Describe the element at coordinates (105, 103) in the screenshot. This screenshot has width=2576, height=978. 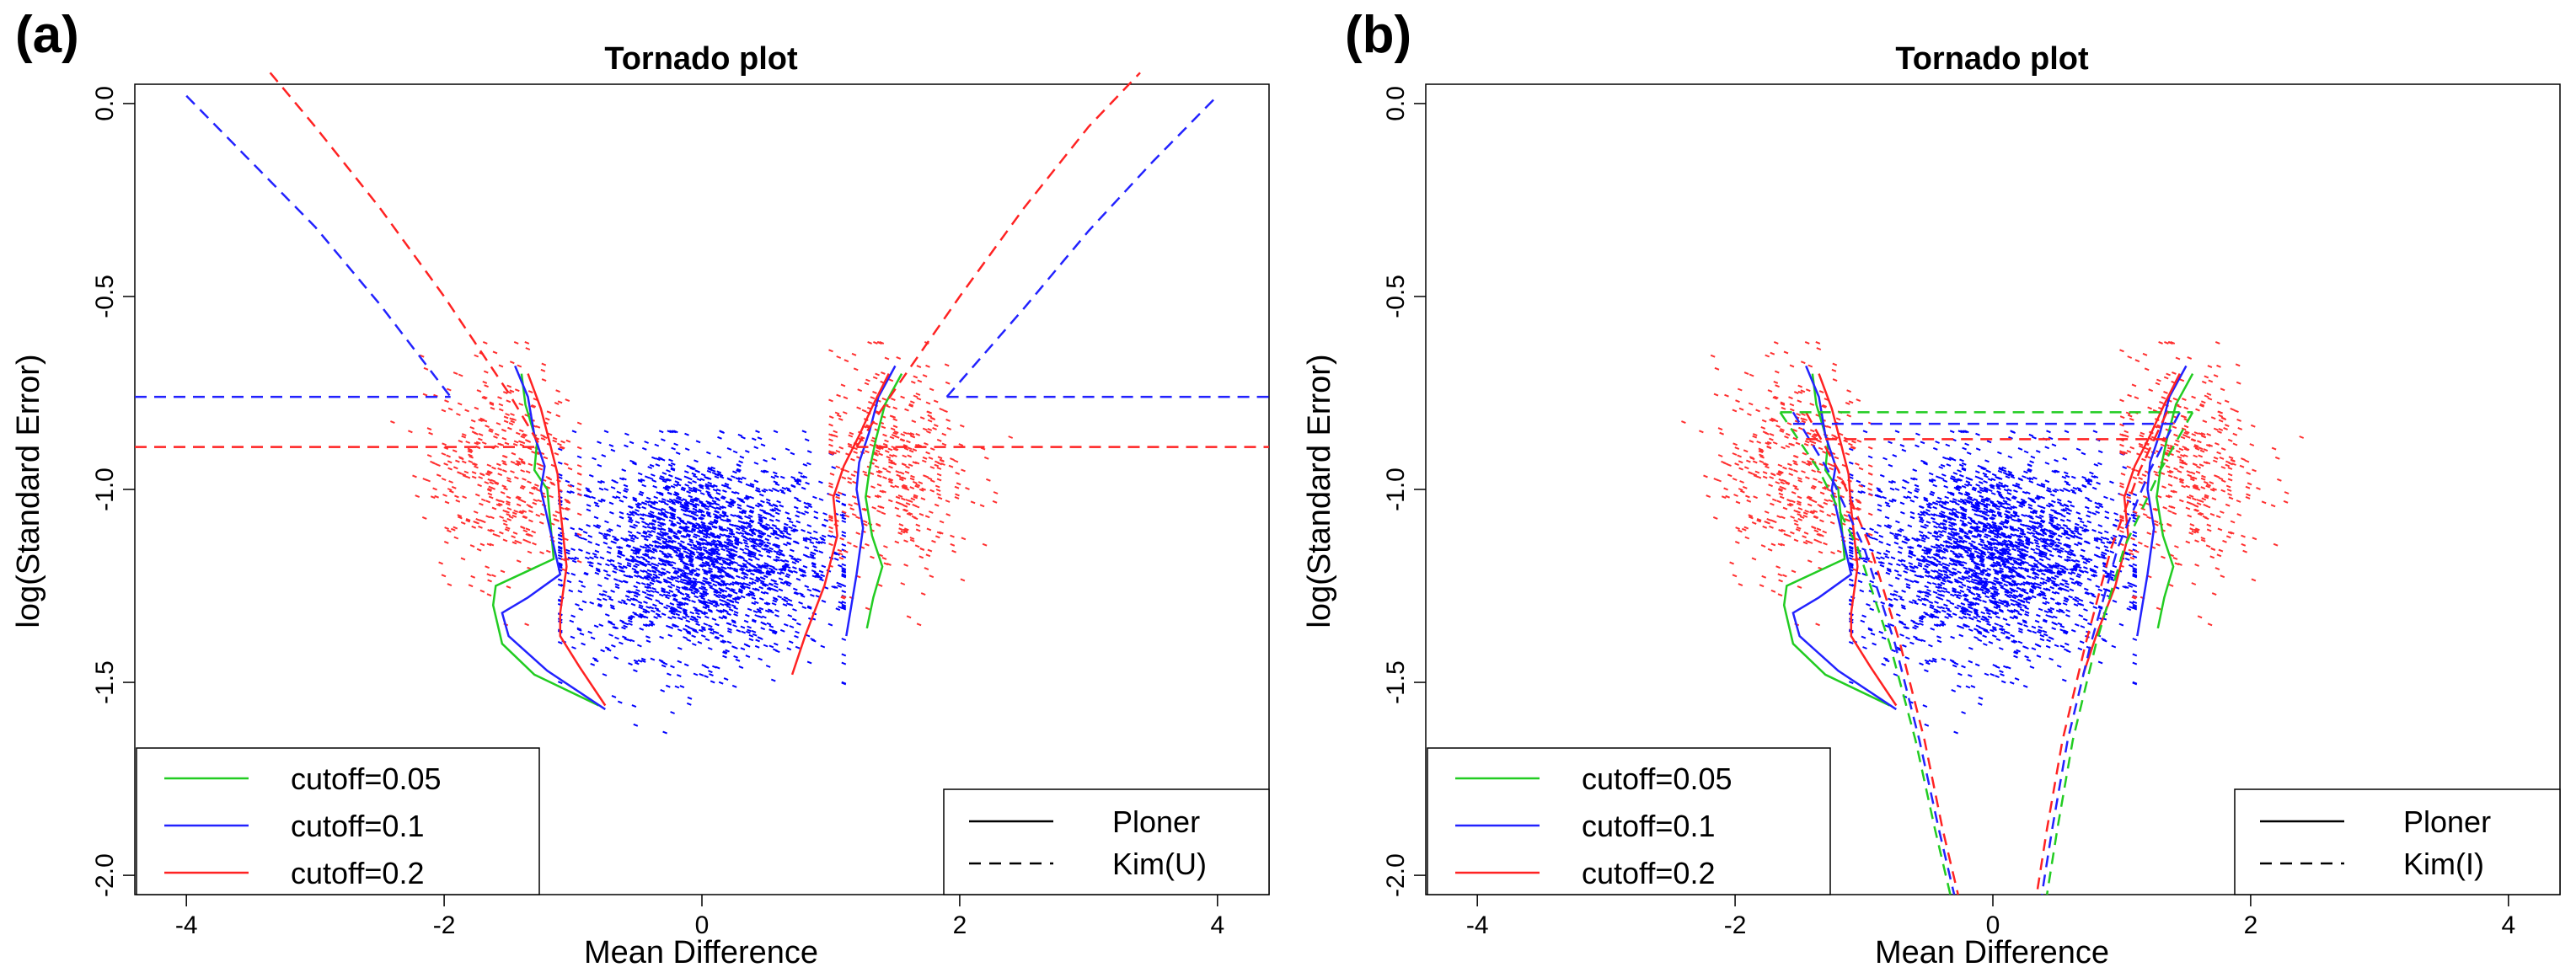
I see `panel-a-y-tick-label: 0.0` at that location.